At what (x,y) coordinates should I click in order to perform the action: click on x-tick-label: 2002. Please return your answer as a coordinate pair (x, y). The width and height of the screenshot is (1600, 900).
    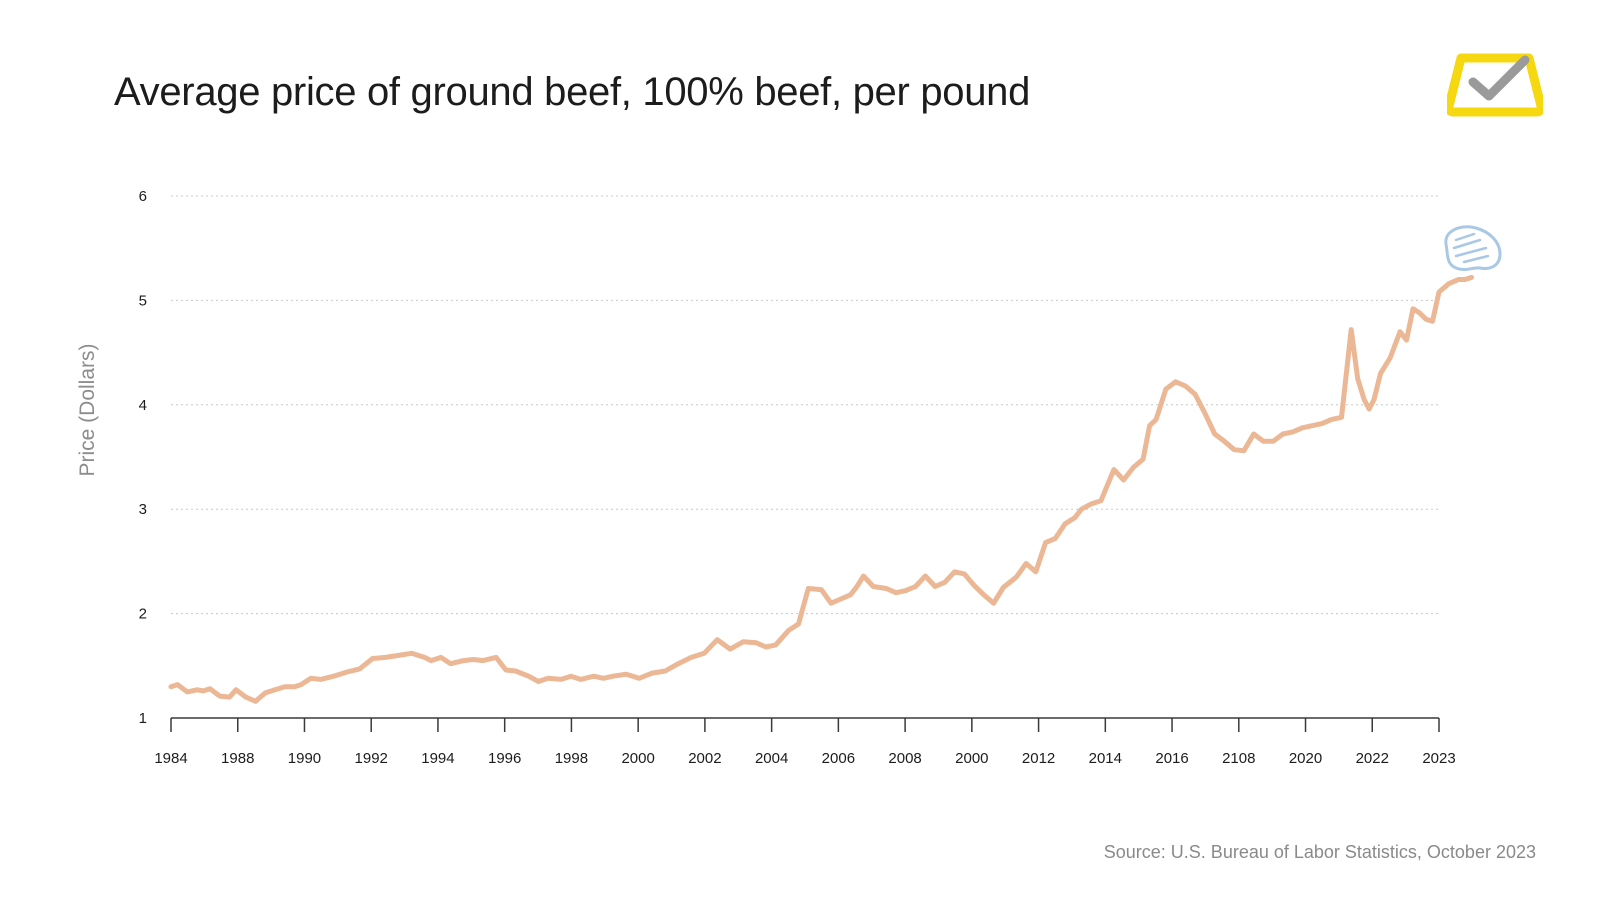
    Looking at the image, I should click on (704, 758).